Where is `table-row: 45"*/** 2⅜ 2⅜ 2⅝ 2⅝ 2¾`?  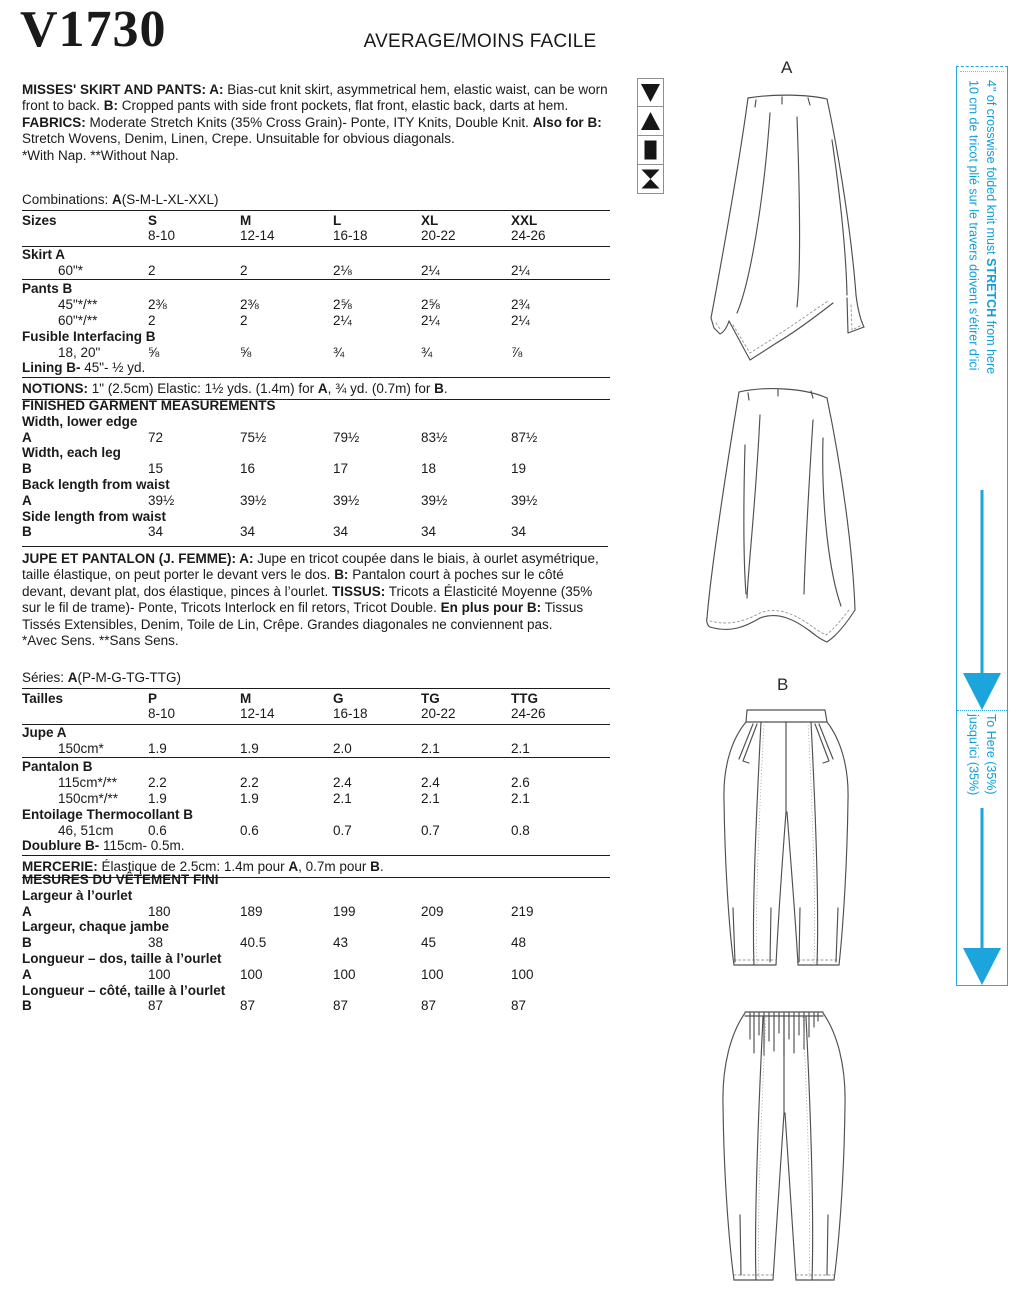
table-row: 45"*/** 2⅜ 2⅜ 2⅝ 2⅝ 2¾ is located at coordinates (316, 305).